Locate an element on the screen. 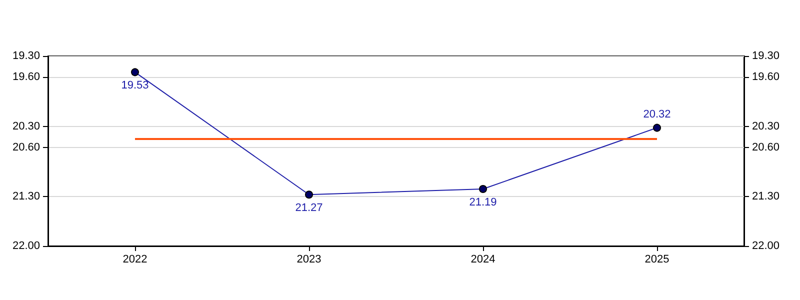 Image resolution: width=800 pixels, height=300 pixels. x-tick-label: 2025 is located at coordinates (657, 260).